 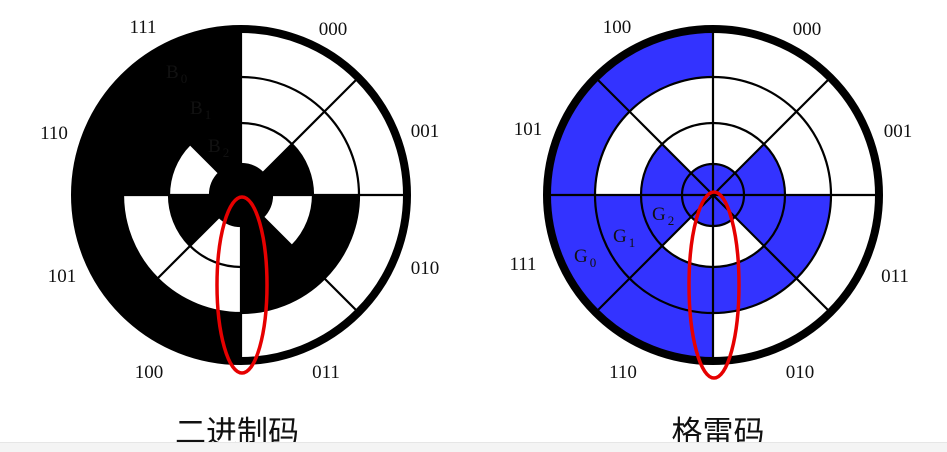 I want to click on binary-sector-label-000: 000, so click(x=333, y=29).